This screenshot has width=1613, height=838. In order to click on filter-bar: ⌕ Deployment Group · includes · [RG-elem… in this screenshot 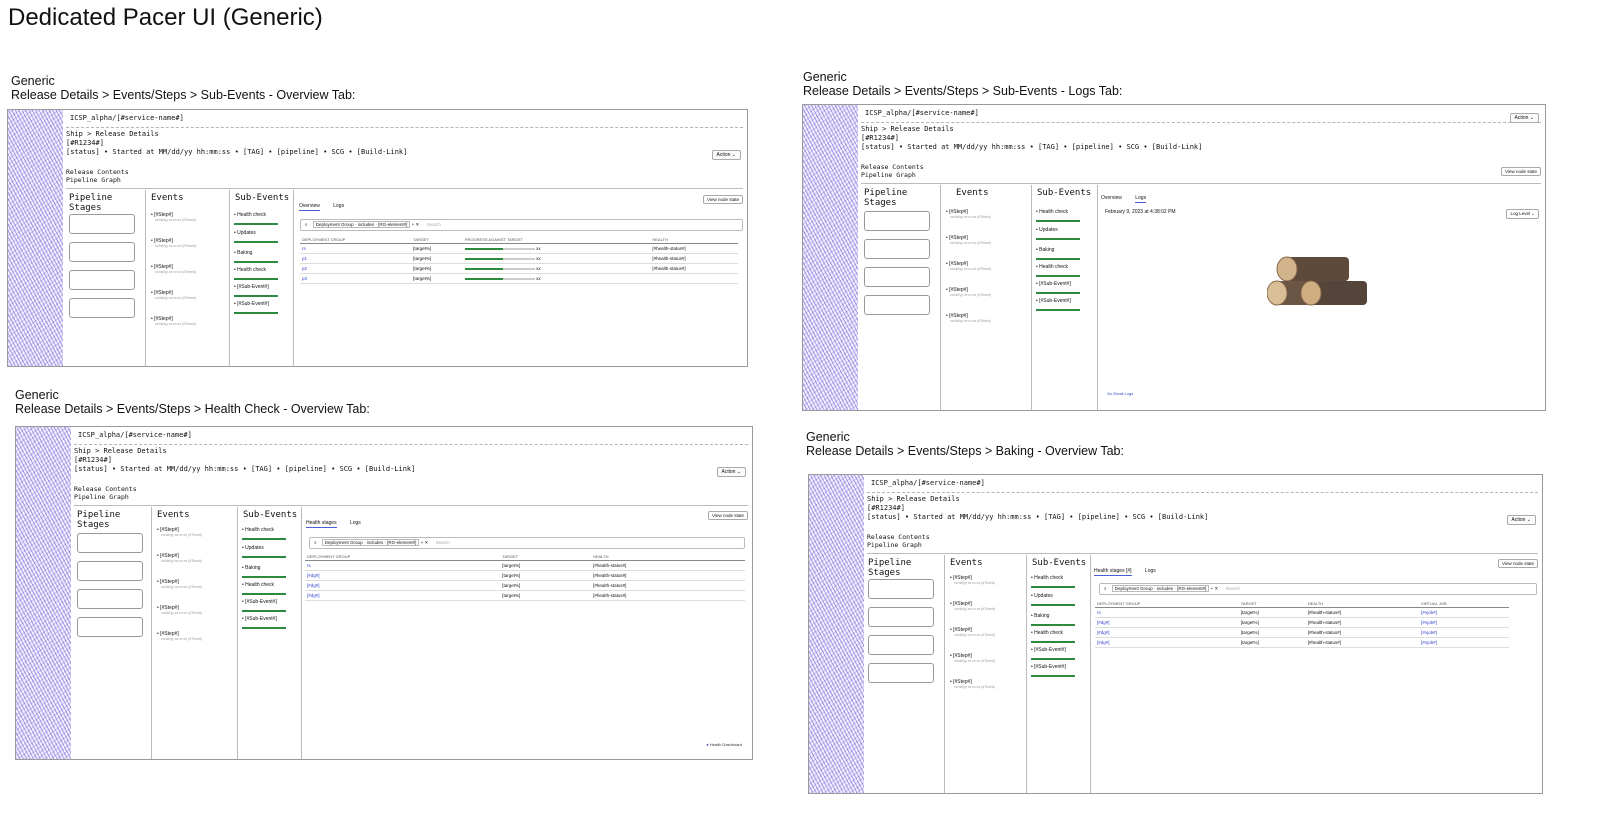, I will do `click(521, 225)`.